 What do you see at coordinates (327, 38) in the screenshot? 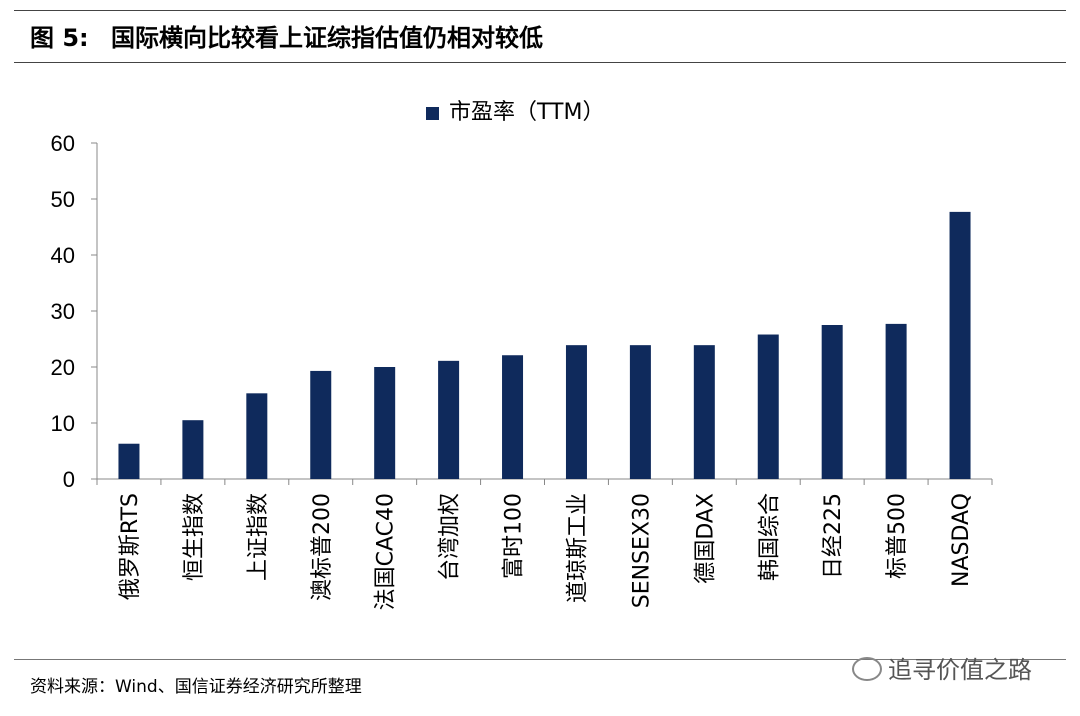
I see `figure-title-text: 国际横向比较看上证综指估值仍相对较低` at bounding box center [327, 38].